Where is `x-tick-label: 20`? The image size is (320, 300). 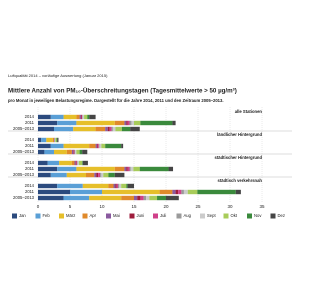 x-tick-label: 20 is located at coordinates (166, 206).